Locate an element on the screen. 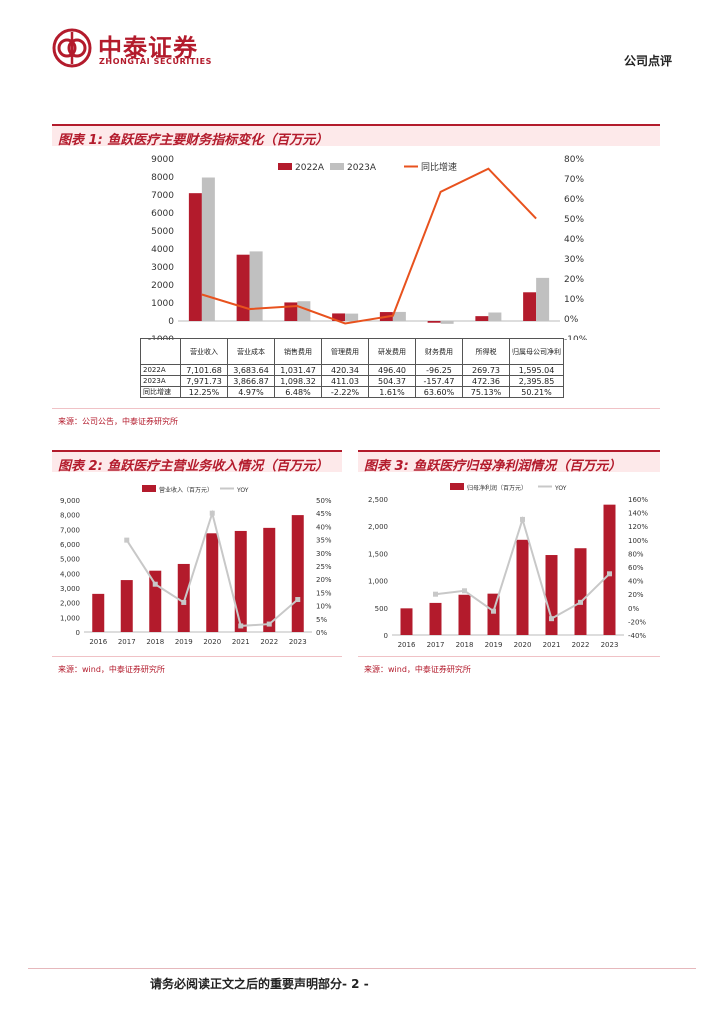 The height and width of the screenshot is (1024, 724). y2-tick-label: 5% is located at coordinates (321, 620).